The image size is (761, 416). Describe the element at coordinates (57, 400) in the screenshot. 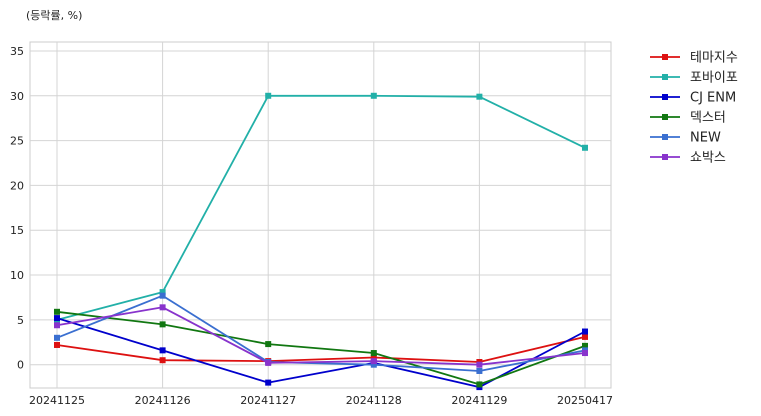

I see `x-tick-label: 20241125` at that location.